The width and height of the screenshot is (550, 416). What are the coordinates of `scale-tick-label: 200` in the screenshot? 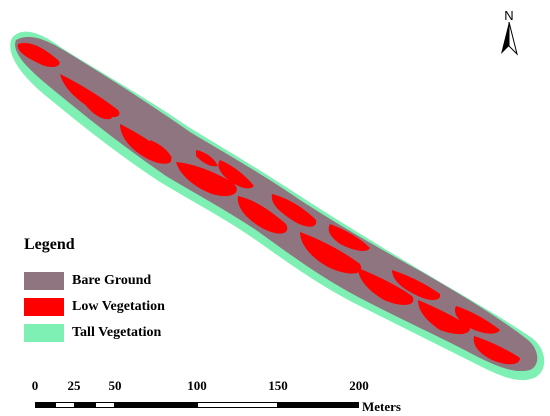 It's located at (359, 385).